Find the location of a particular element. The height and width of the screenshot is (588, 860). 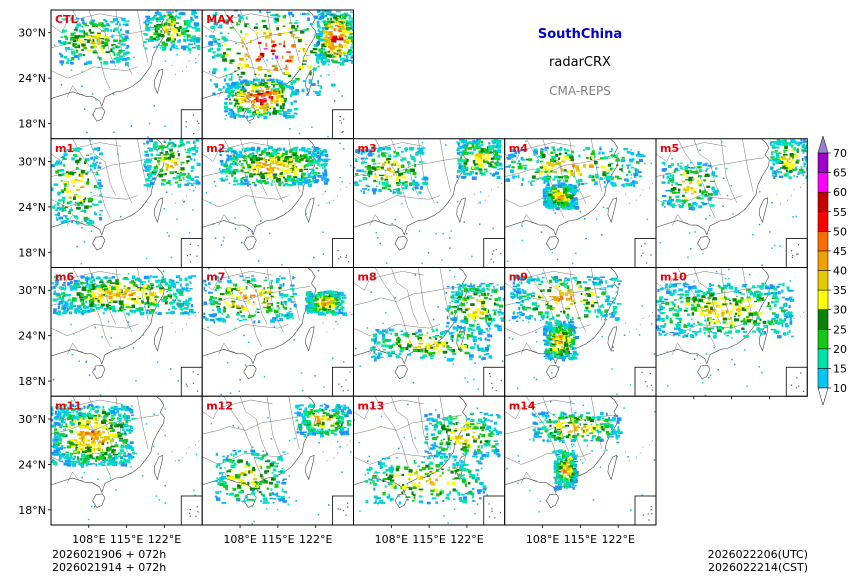

panel-content is located at coordinates (732, 202).